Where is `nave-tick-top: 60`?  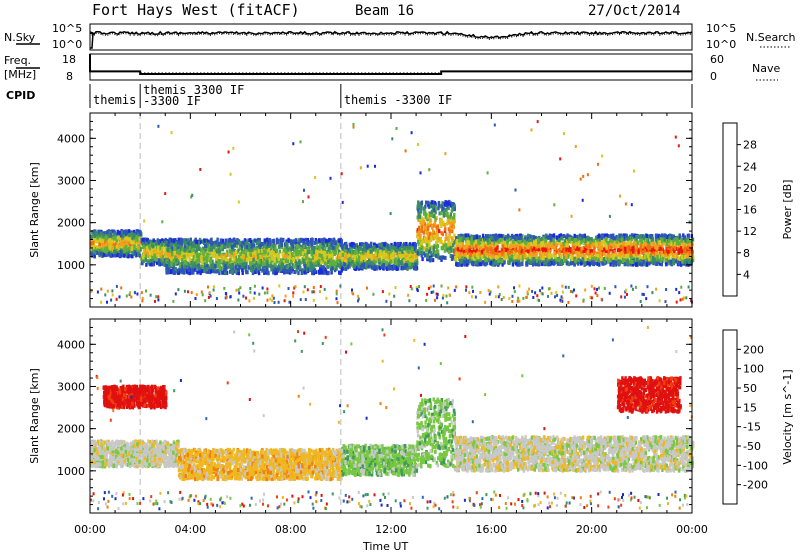
nave-tick-top: 60 is located at coordinates (717, 59).